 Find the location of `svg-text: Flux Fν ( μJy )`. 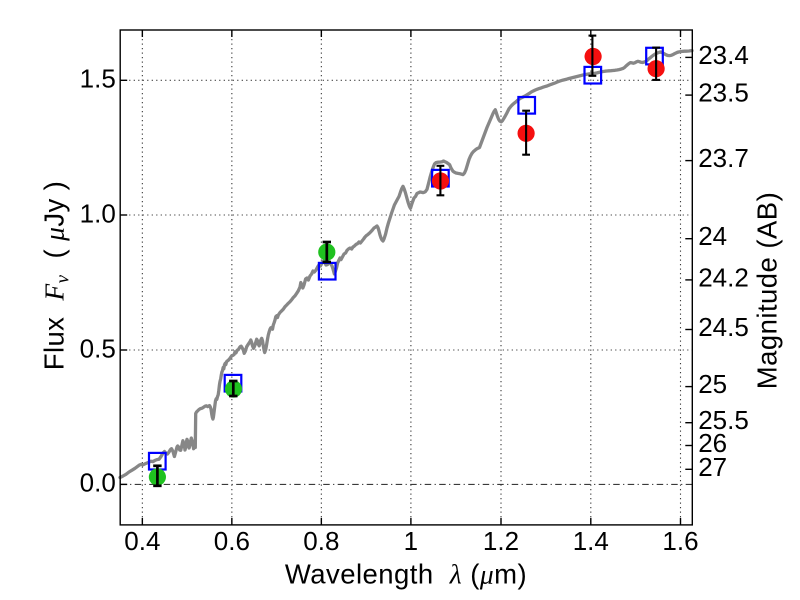

svg-text: Flux Fν ( μJy ) is located at coordinates (56, 276).